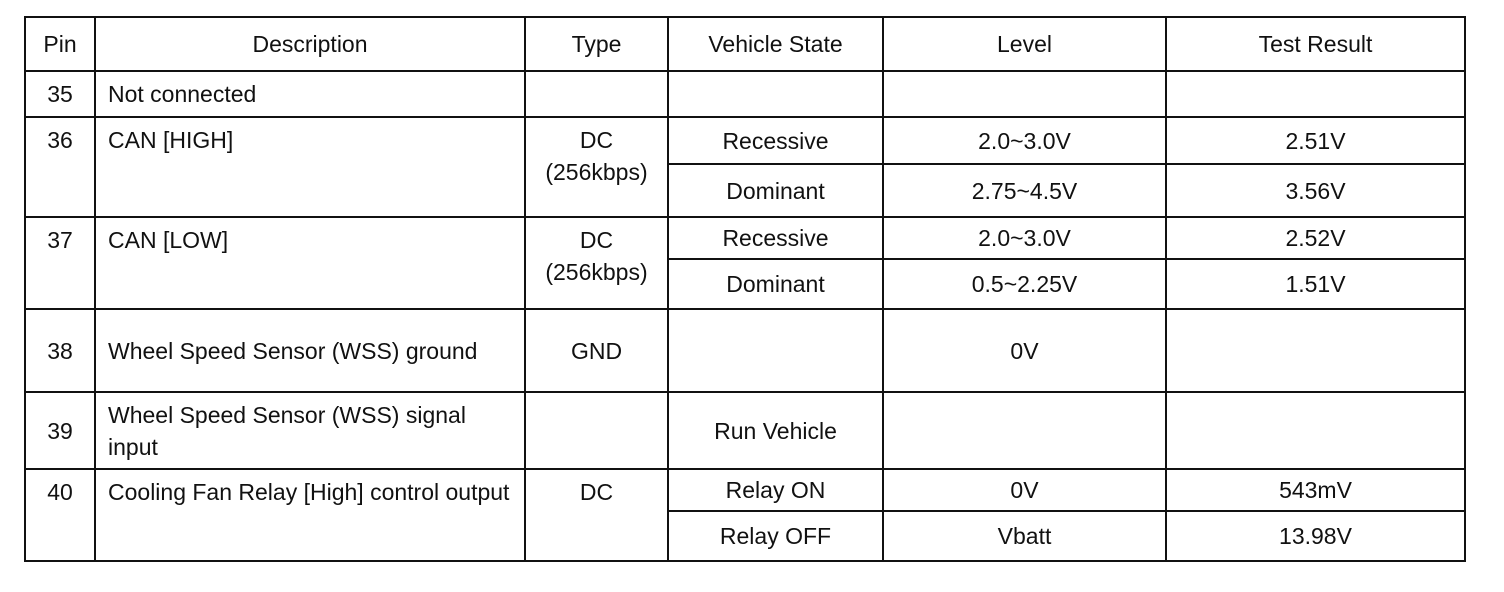  Describe the element at coordinates (310, 44) in the screenshot. I see `header-description: Description` at that location.